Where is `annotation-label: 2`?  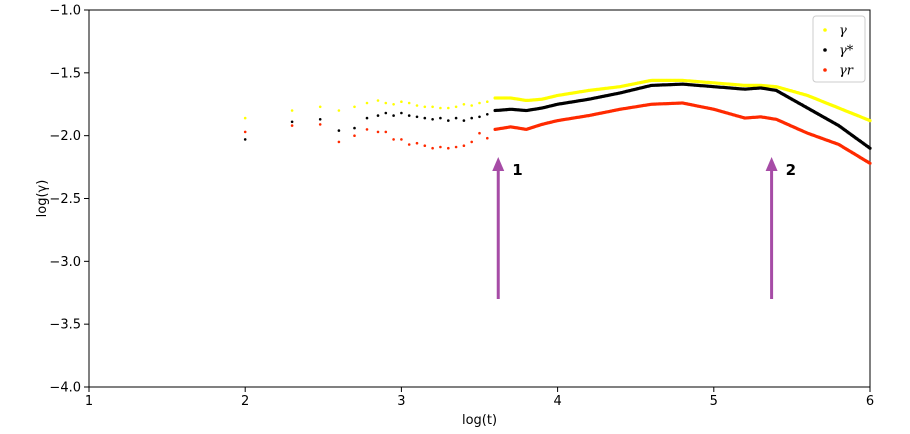
annotation-label: 2 is located at coordinates (791, 170).